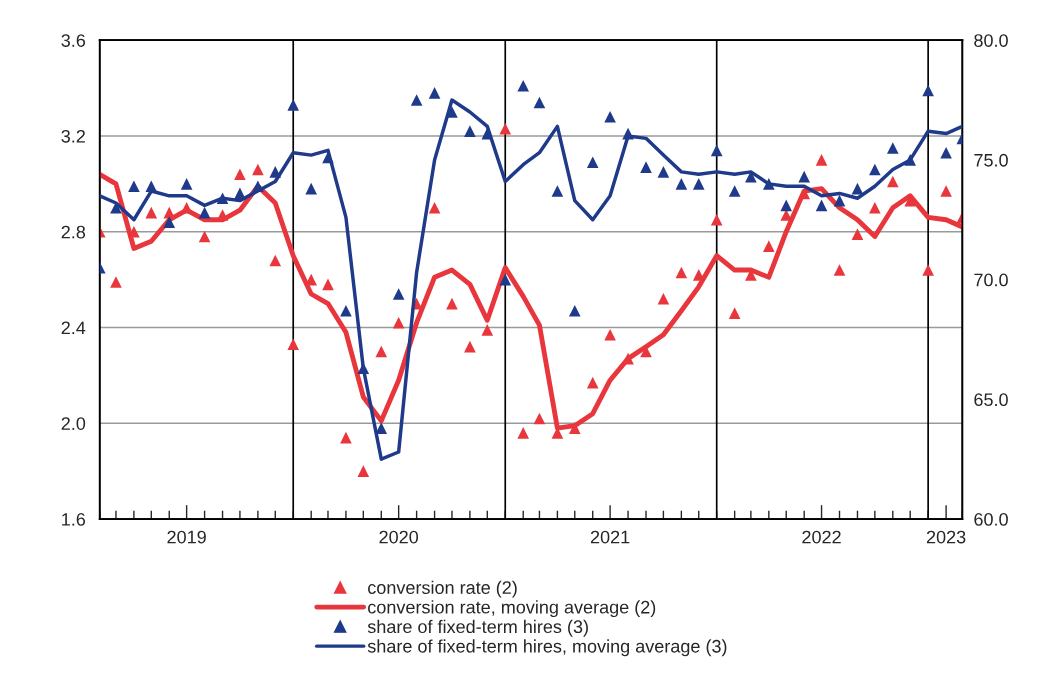 The image size is (1061, 693). What do you see at coordinates (74, 519) in the screenshot?
I see `y-tick-label: 1.6` at bounding box center [74, 519].